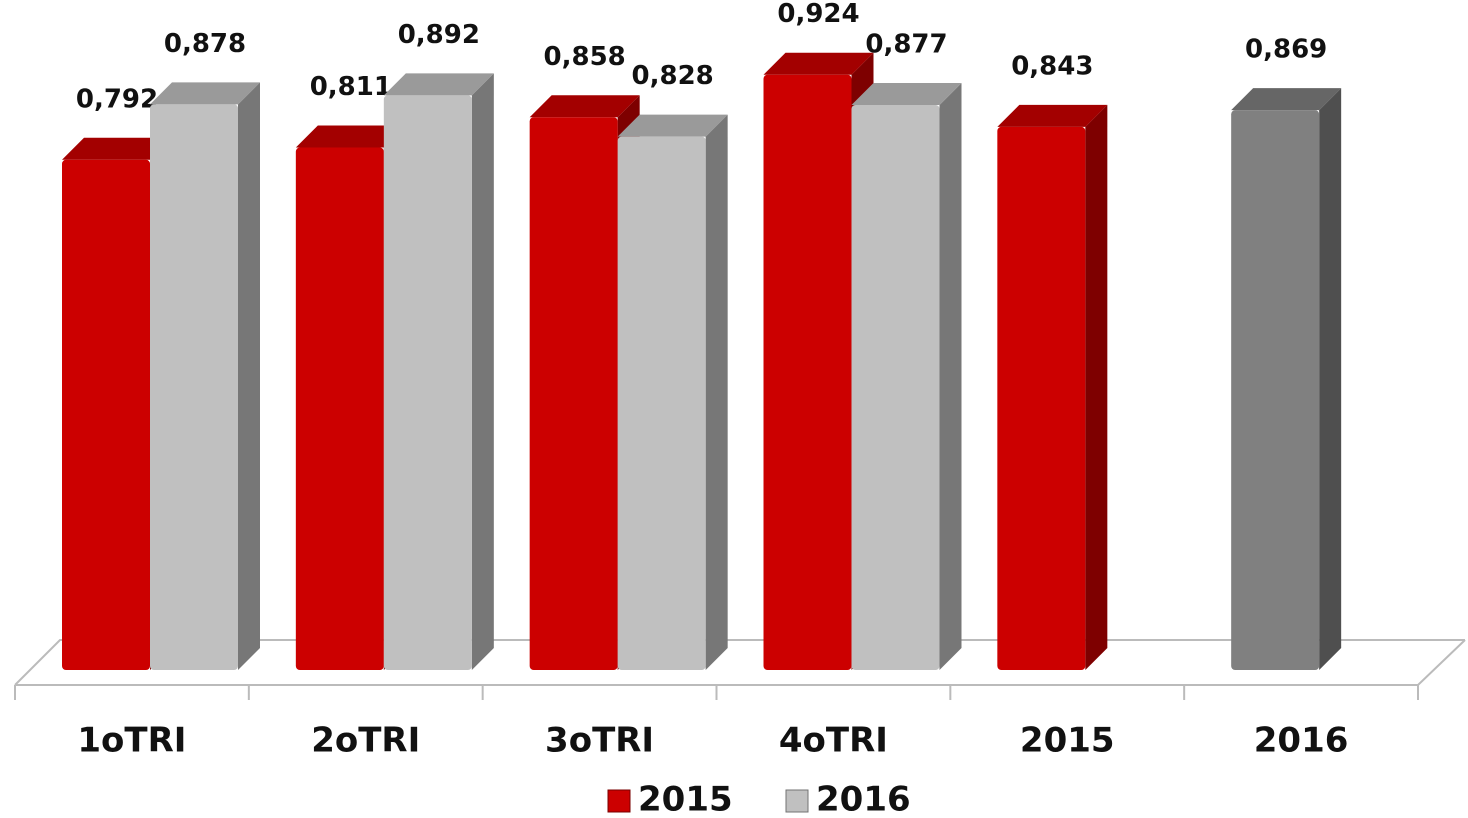 This screenshot has height=818, width=1468. I want to click on x-tick-label: 1oTRI, so click(131, 741).